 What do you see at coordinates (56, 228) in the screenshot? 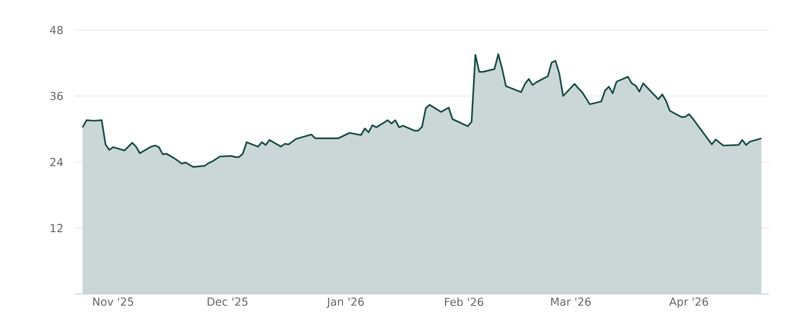
I see `y-tick-label: 12` at bounding box center [56, 228].